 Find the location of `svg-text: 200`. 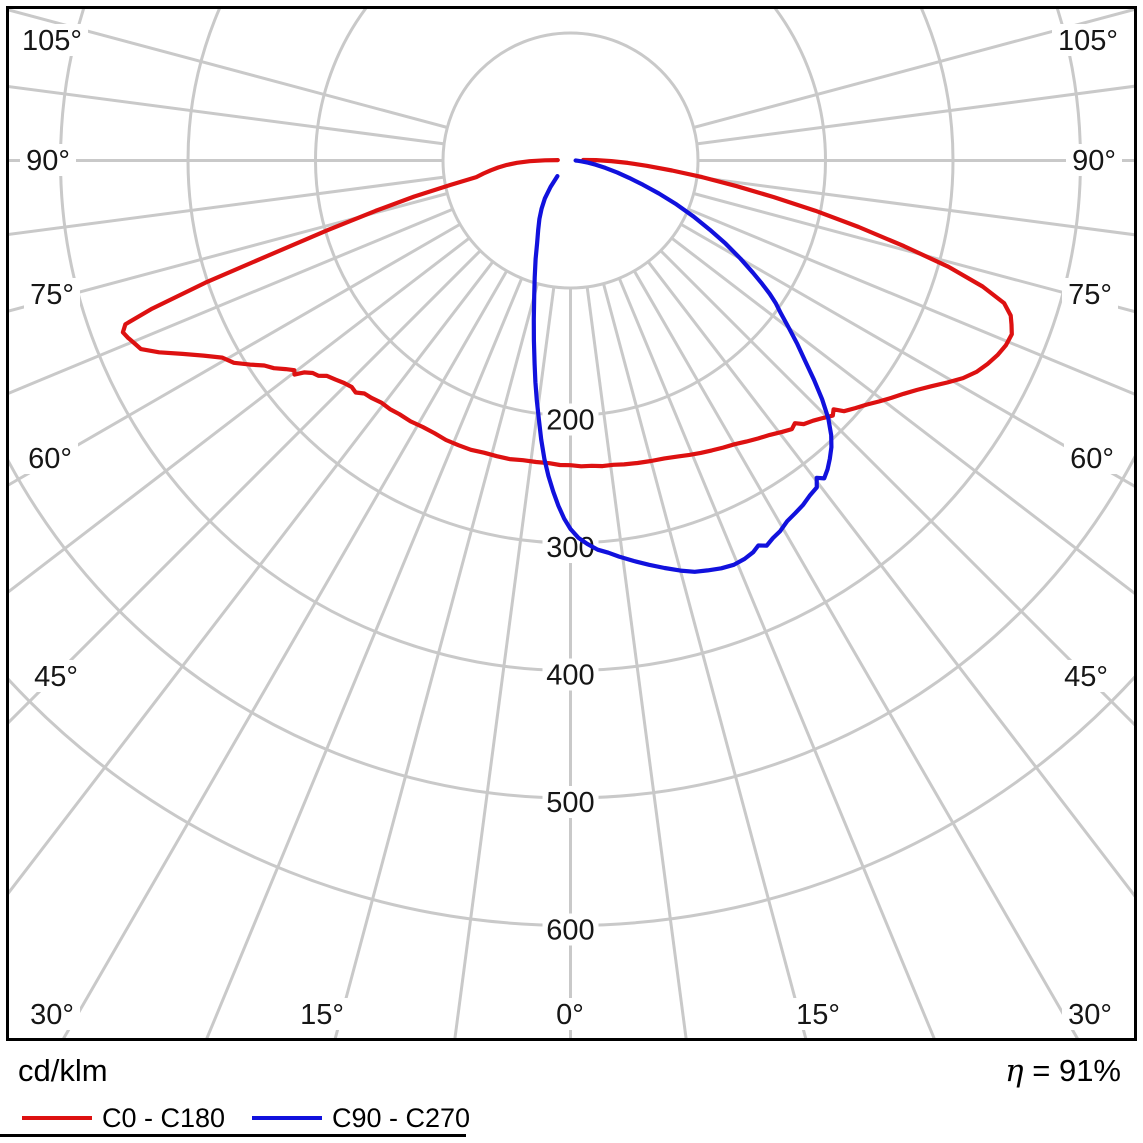

svg-text: 200 is located at coordinates (570, 421).